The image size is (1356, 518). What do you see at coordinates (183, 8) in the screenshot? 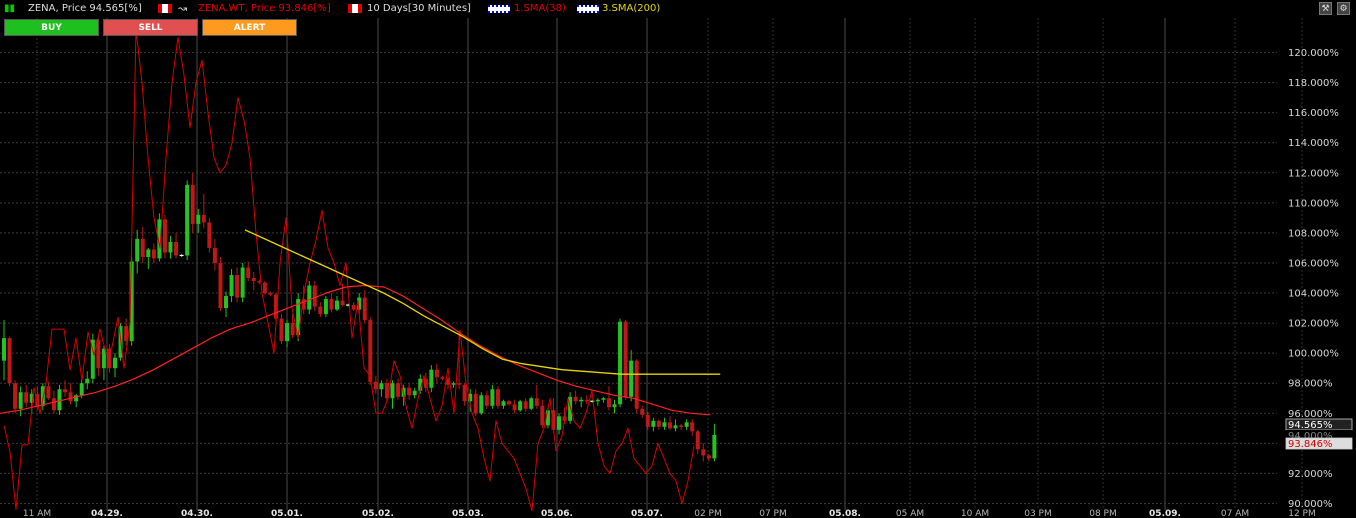
I see `line-chart-icon: ↝` at bounding box center [183, 8].